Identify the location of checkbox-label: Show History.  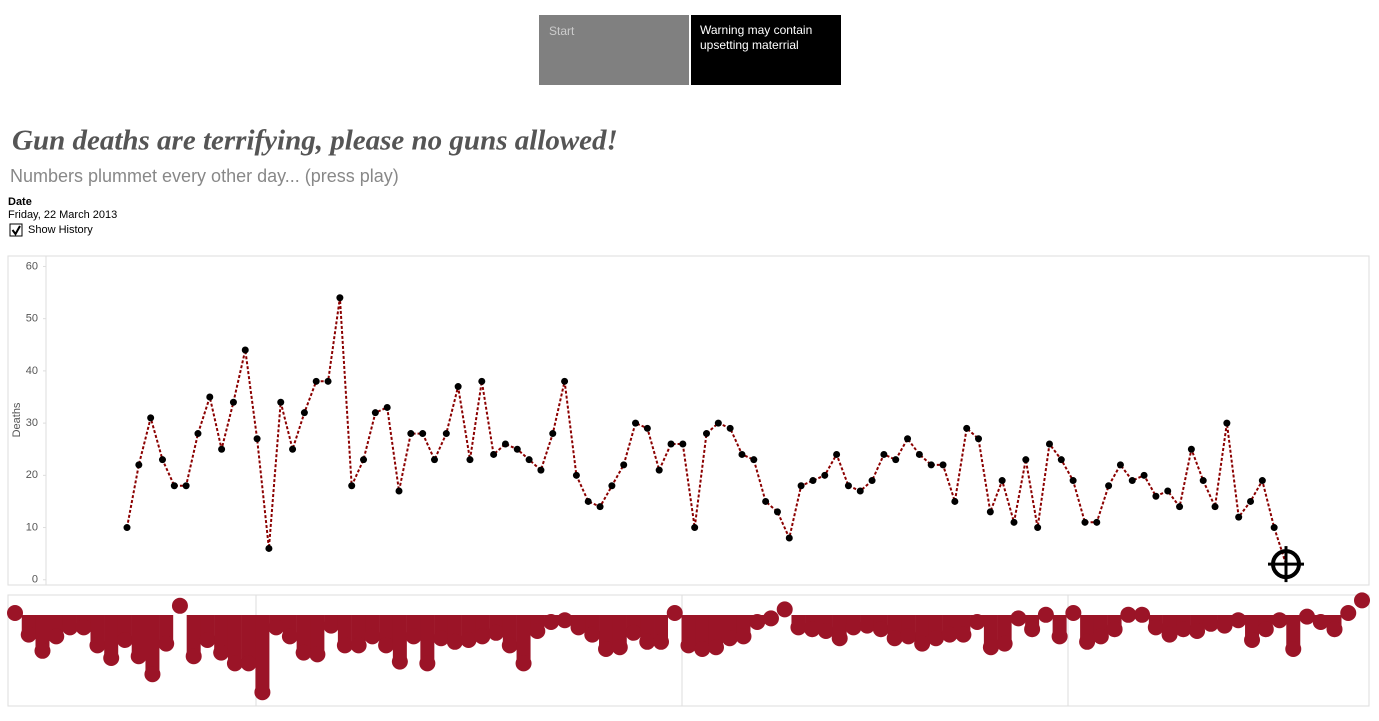
(60, 230).